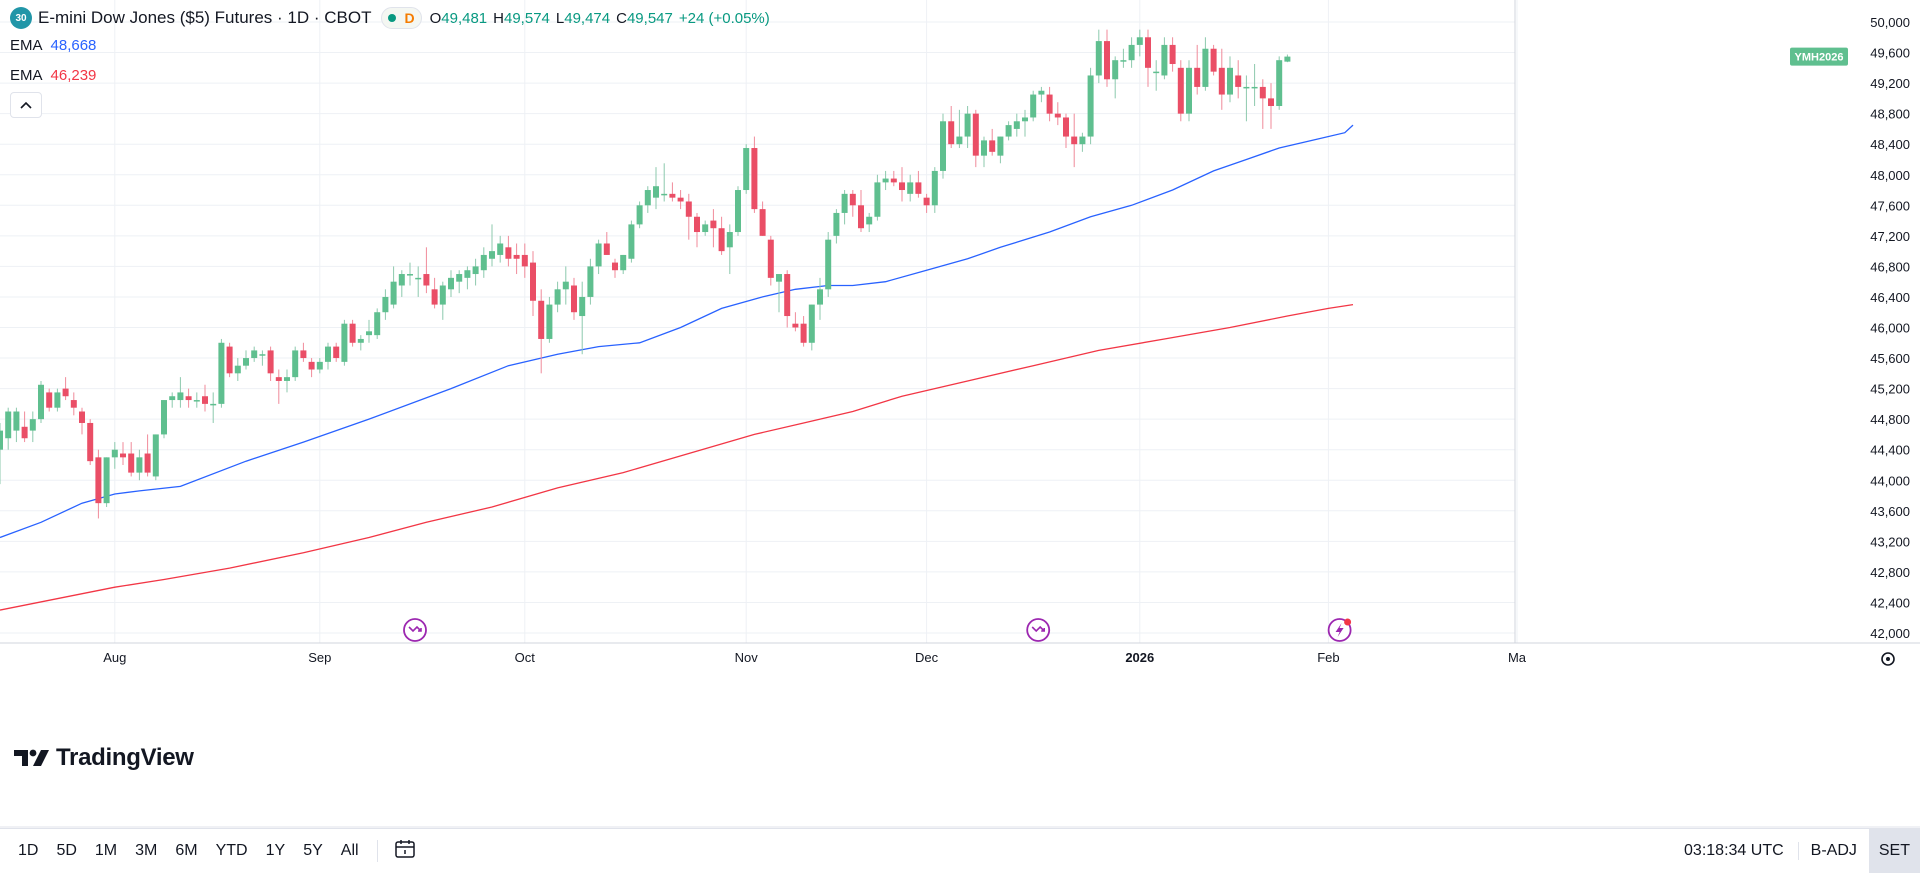 The height and width of the screenshot is (873, 1920). I want to click on event-markers, so click(877, 630).